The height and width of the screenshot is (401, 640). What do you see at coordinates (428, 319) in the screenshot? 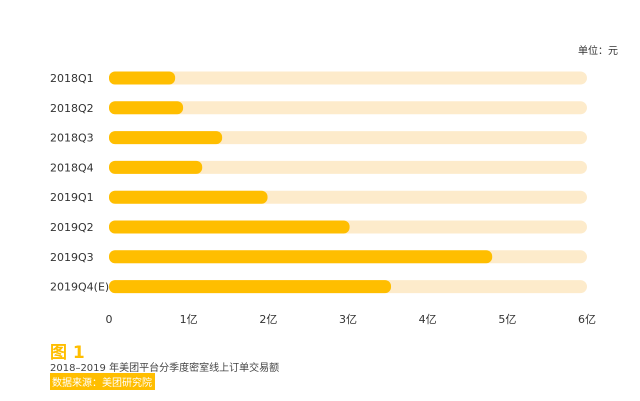
I see `x-tick-label: 4亿` at bounding box center [428, 319].